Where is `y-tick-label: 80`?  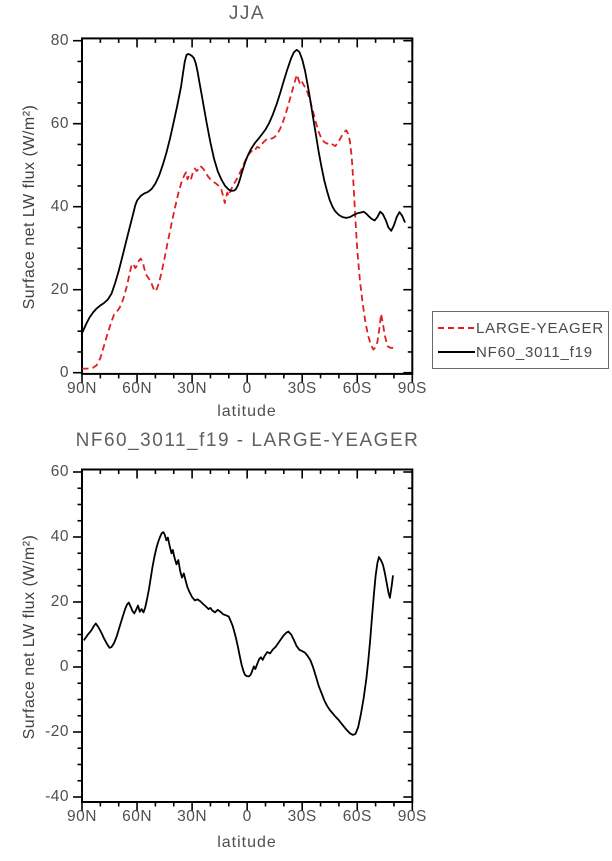
y-tick-label: 80 is located at coordinates (59, 40).